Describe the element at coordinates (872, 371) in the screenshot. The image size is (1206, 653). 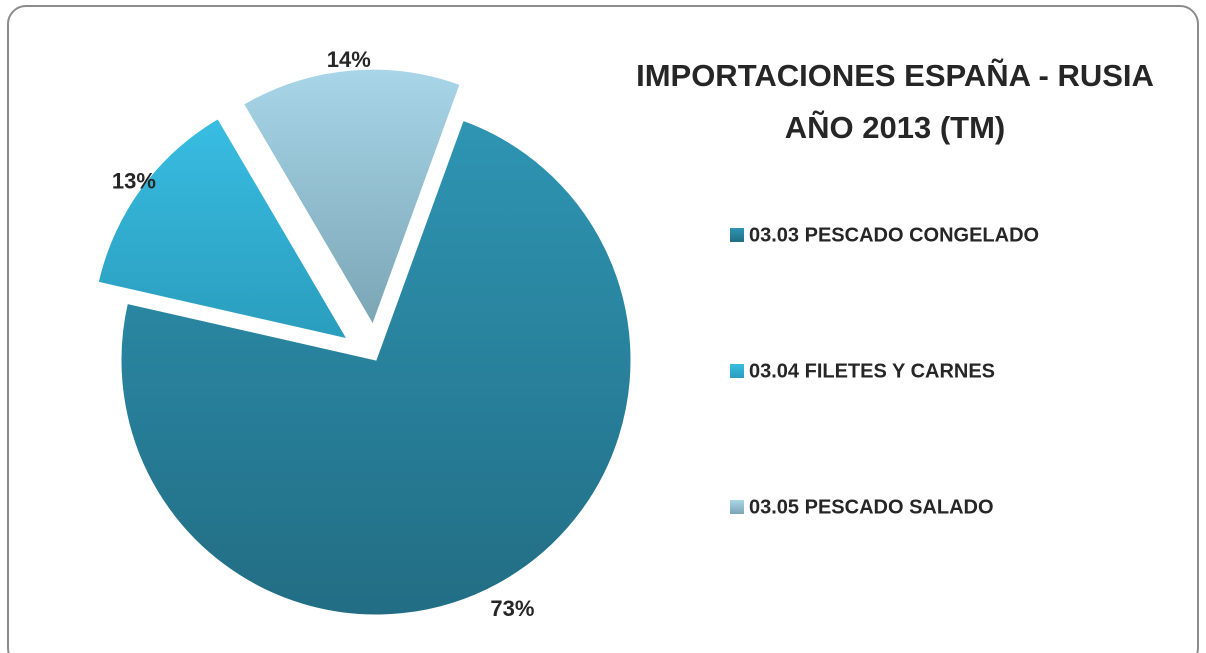
I see `legend-label: 03.04 FILETES Y CARNES` at that location.